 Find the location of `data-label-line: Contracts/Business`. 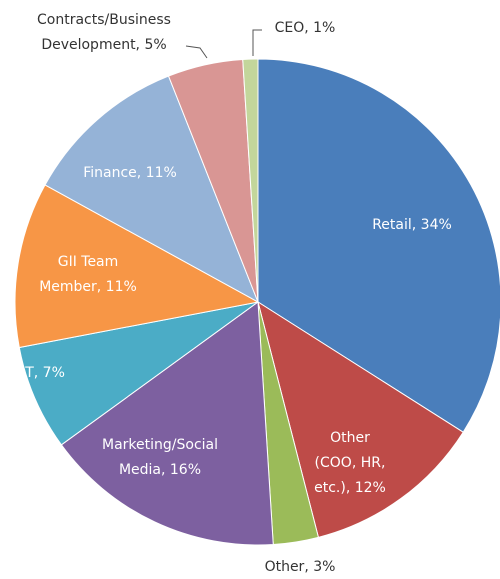

data-label-line: Contracts/Business is located at coordinates (104, 20).